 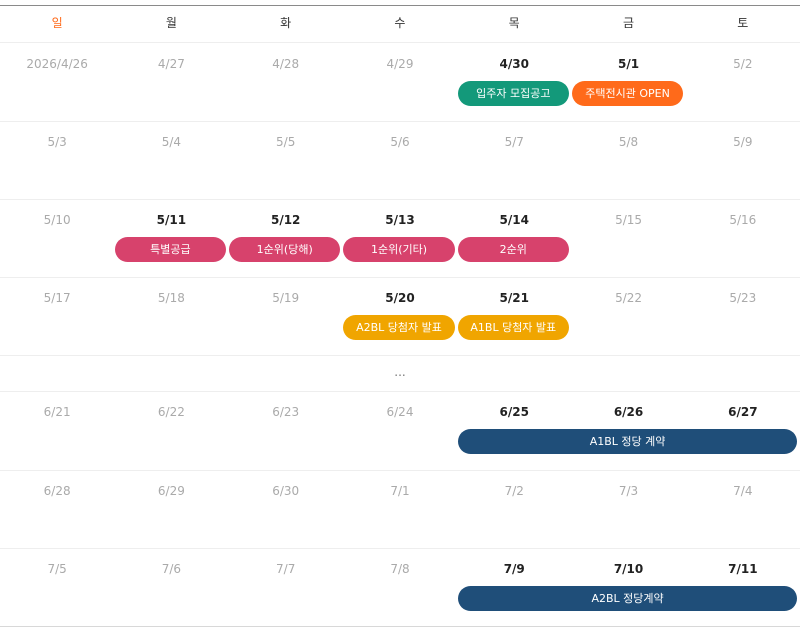 I want to click on date-cell: 4/27, so click(x=171, y=64).